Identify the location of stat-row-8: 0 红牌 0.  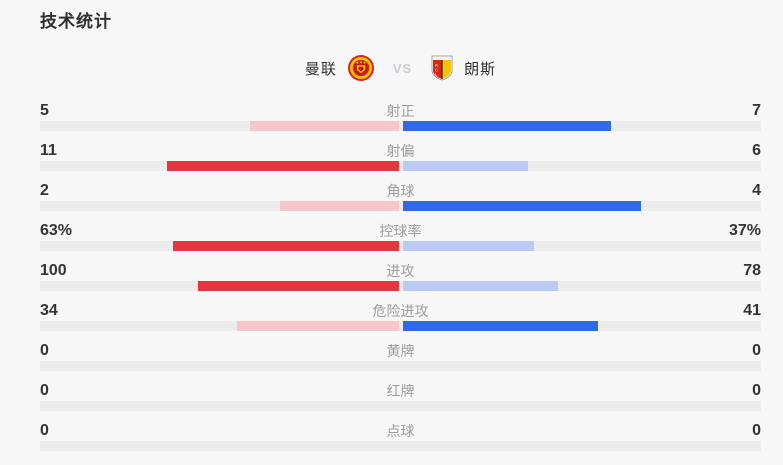
(400, 396).